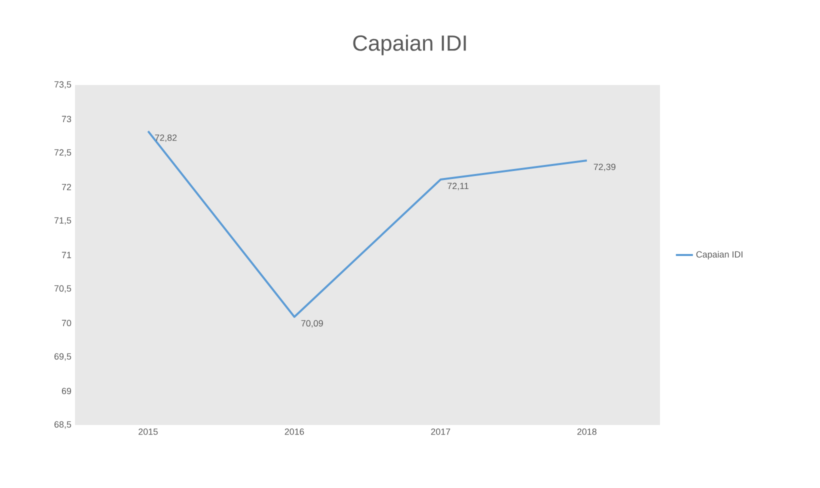 The image size is (820, 488). What do you see at coordinates (67, 187) in the screenshot?
I see `y-tick-label: 72` at bounding box center [67, 187].